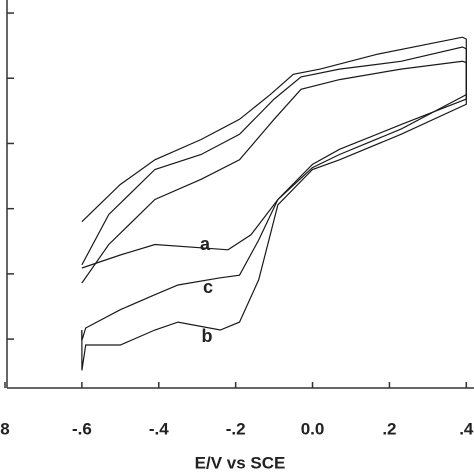 The width and height of the screenshot is (474, 474). Describe the element at coordinates (240, 462) in the screenshot. I see `x-axis-label: E/V vs SCE` at that location.